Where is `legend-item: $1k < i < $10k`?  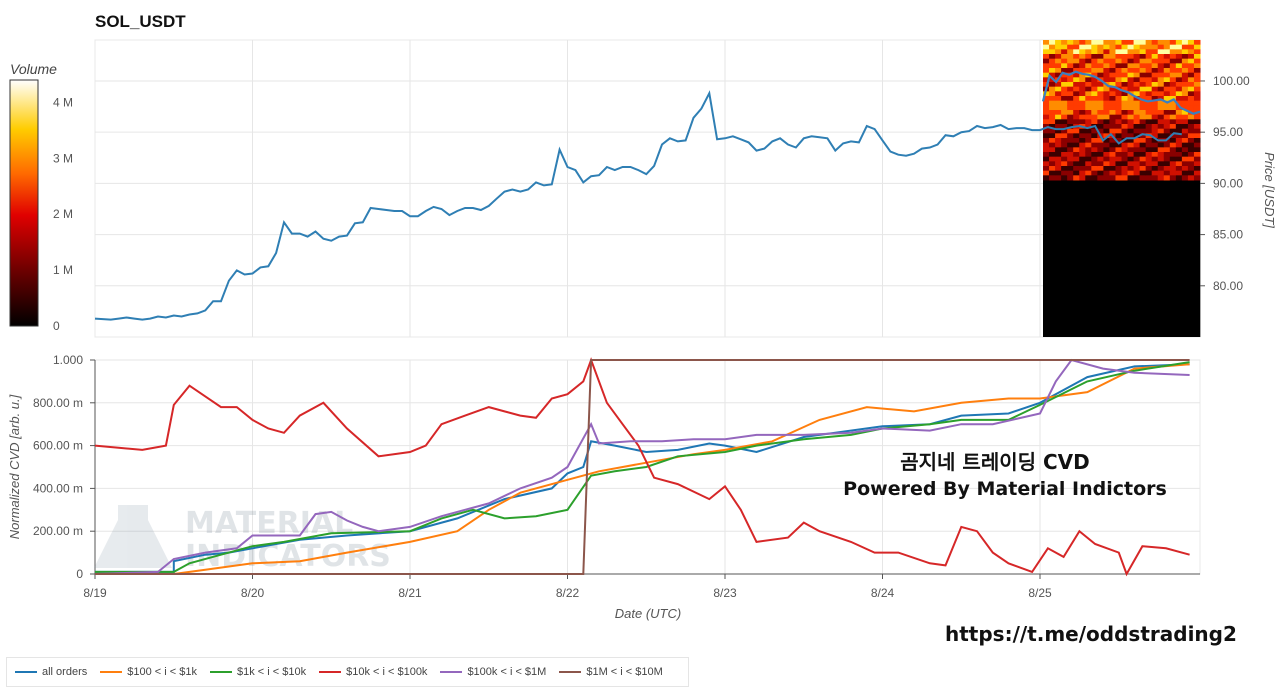
legend-item: $1k < i < $10k is located at coordinates (257, 672).